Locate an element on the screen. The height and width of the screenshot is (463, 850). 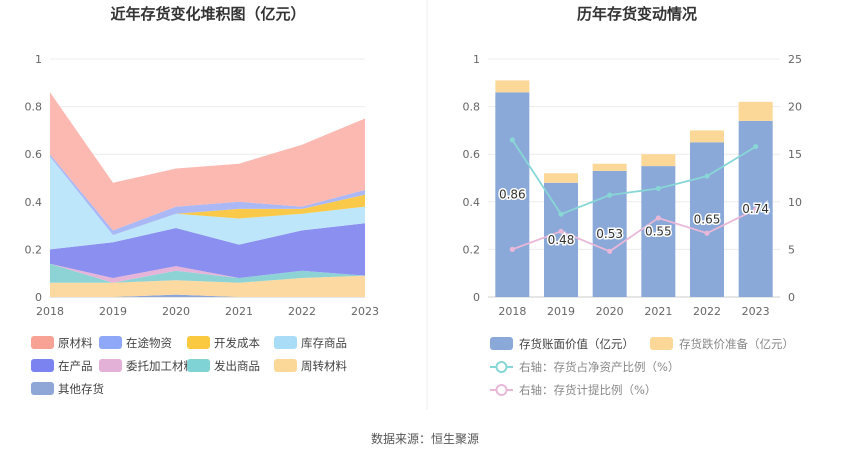
left-y-tick-label: 0.6 is located at coordinates (34, 154).